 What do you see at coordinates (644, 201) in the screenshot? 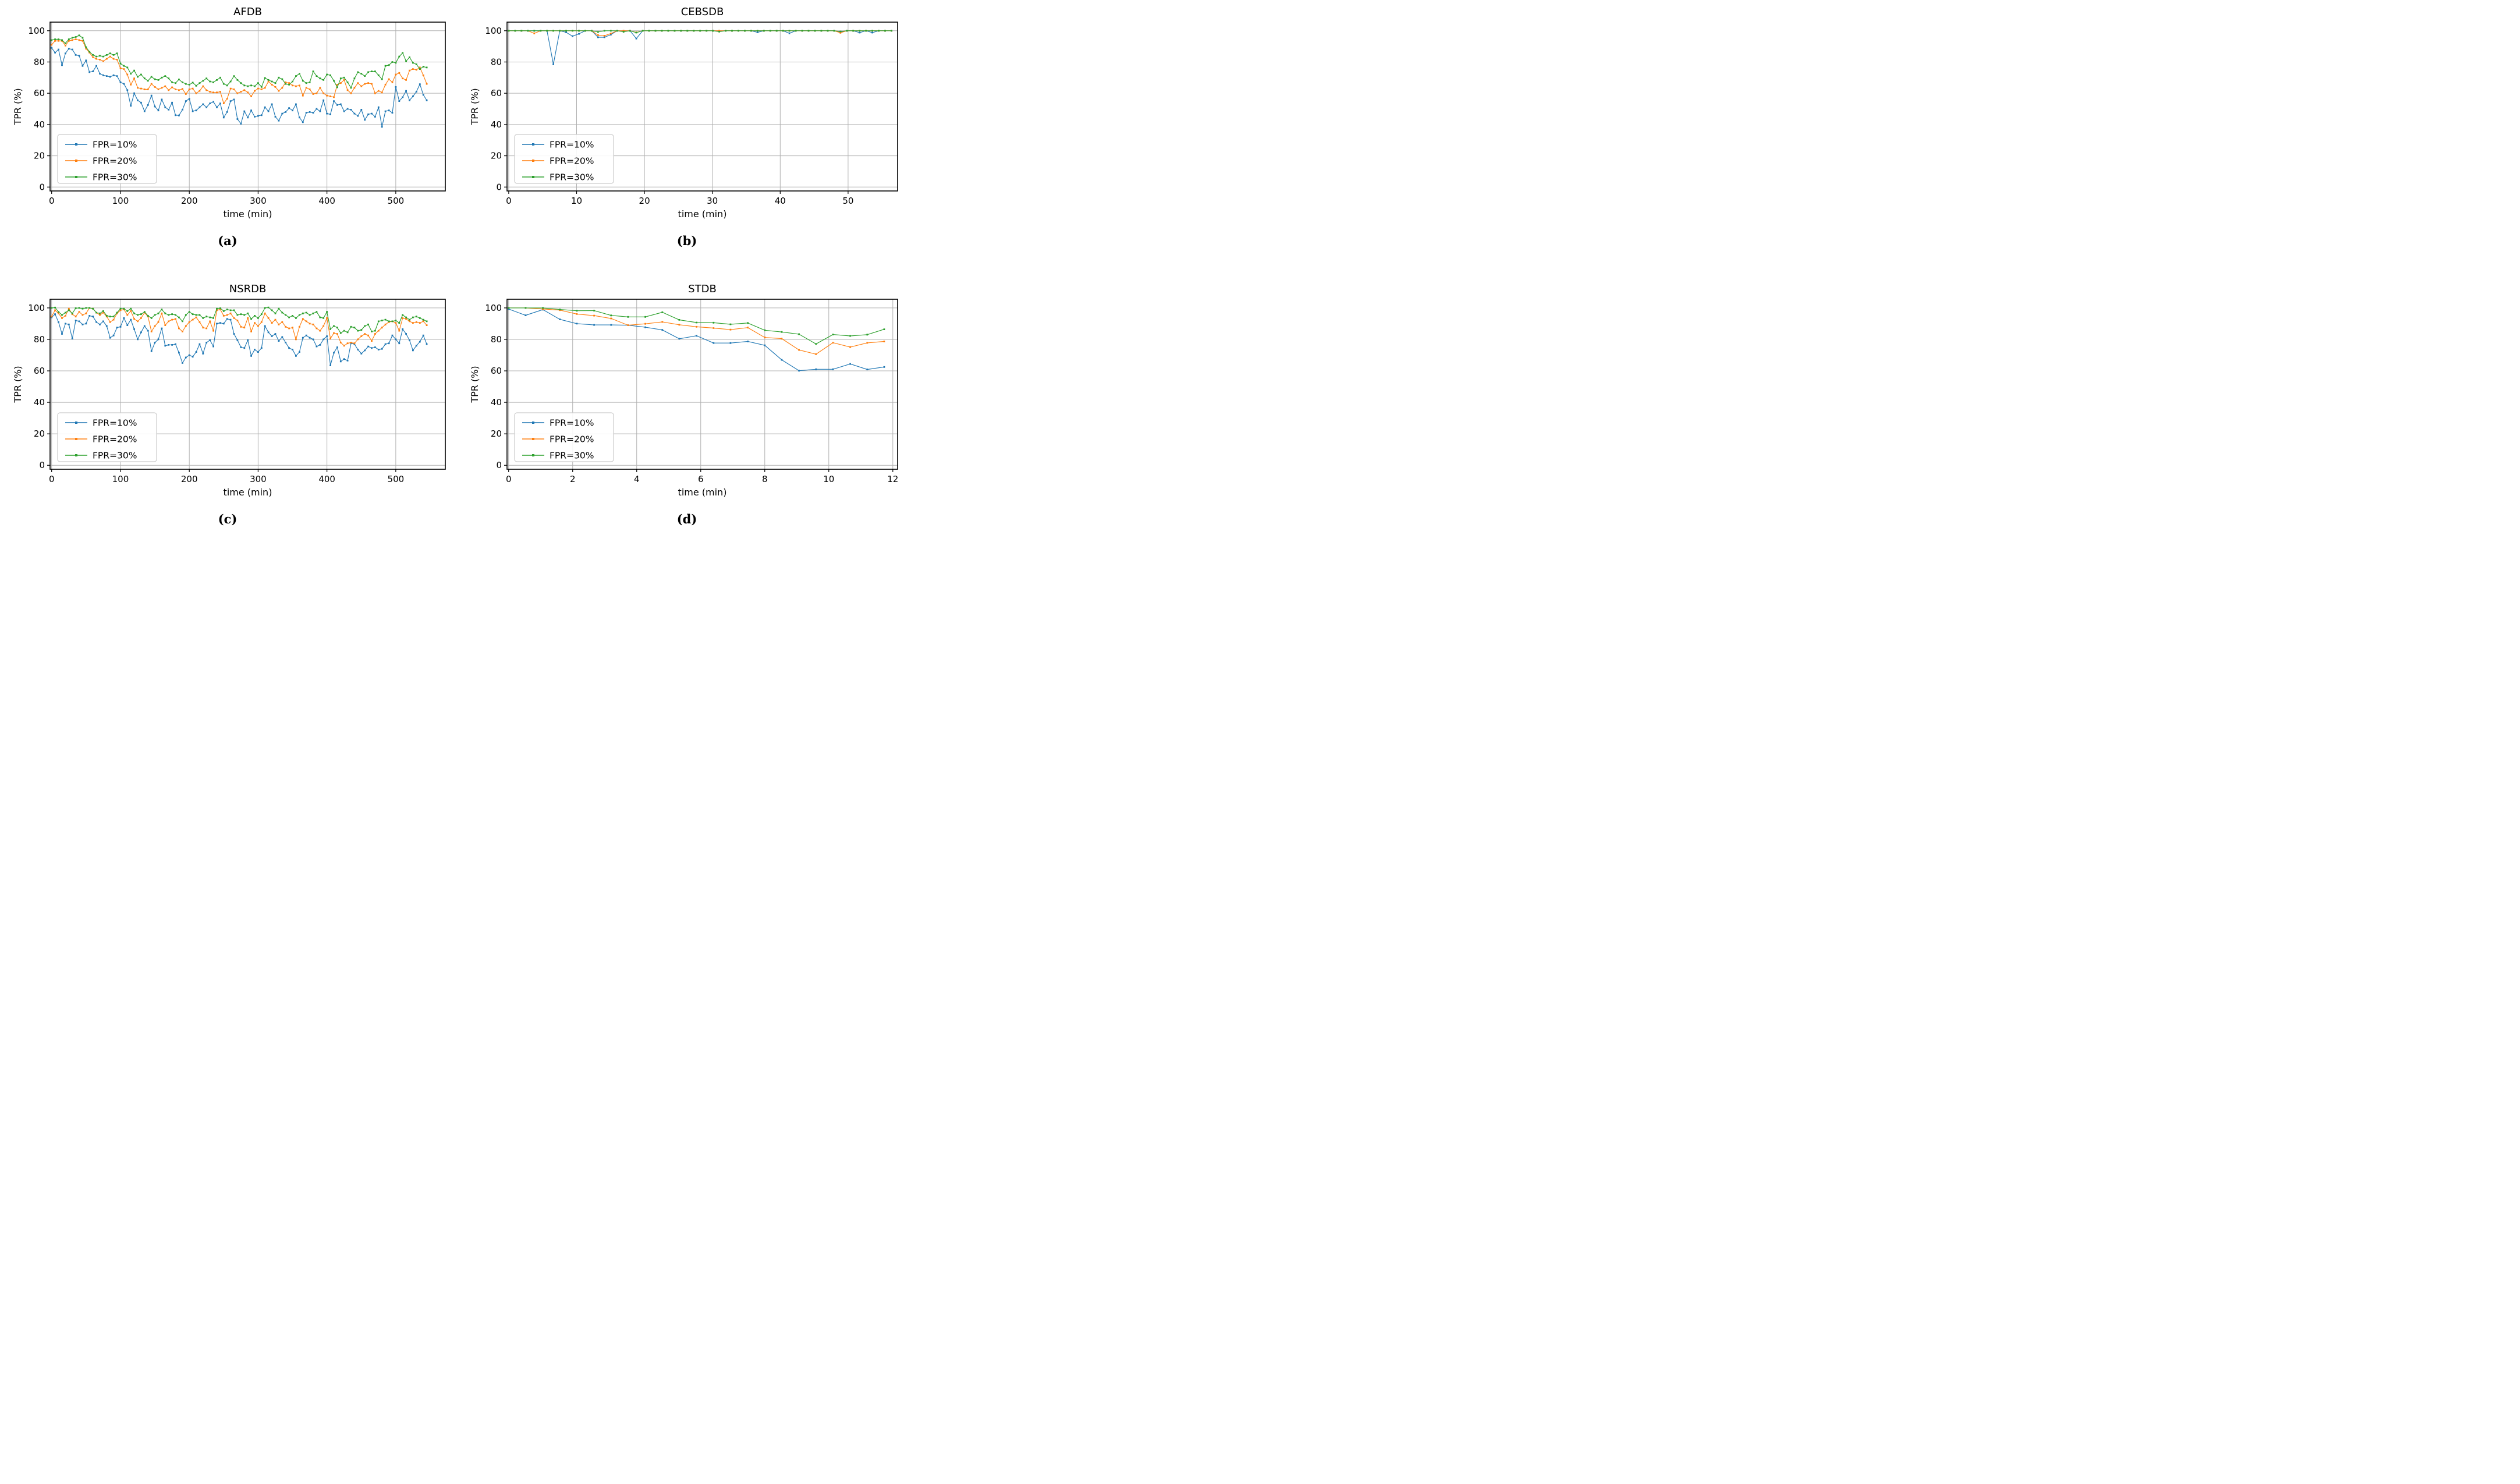
I see `x-tick-label: 20` at bounding box center [644, 201].